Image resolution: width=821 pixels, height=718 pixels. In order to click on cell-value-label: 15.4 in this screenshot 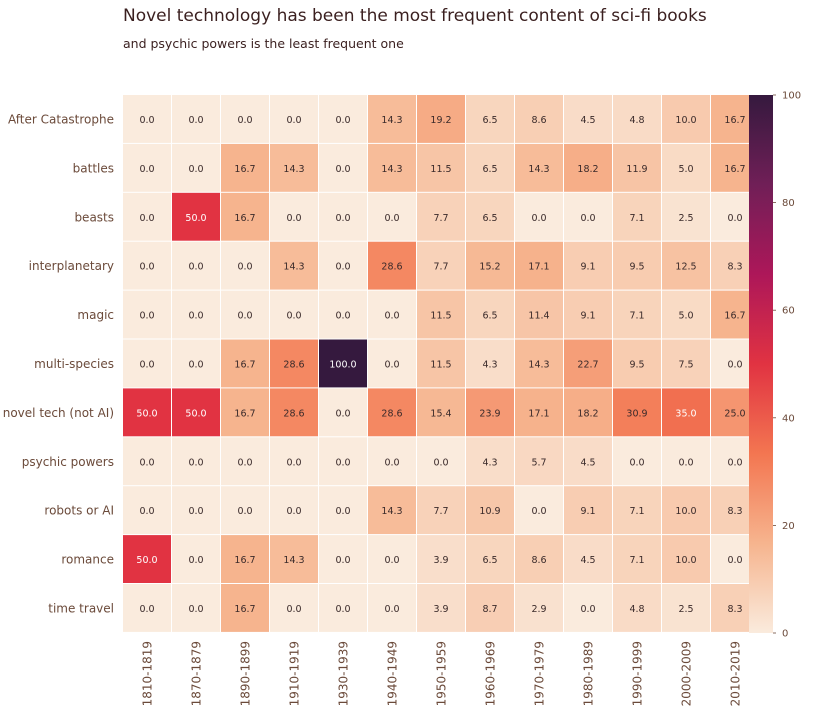, I will do `click(440, 413)`.